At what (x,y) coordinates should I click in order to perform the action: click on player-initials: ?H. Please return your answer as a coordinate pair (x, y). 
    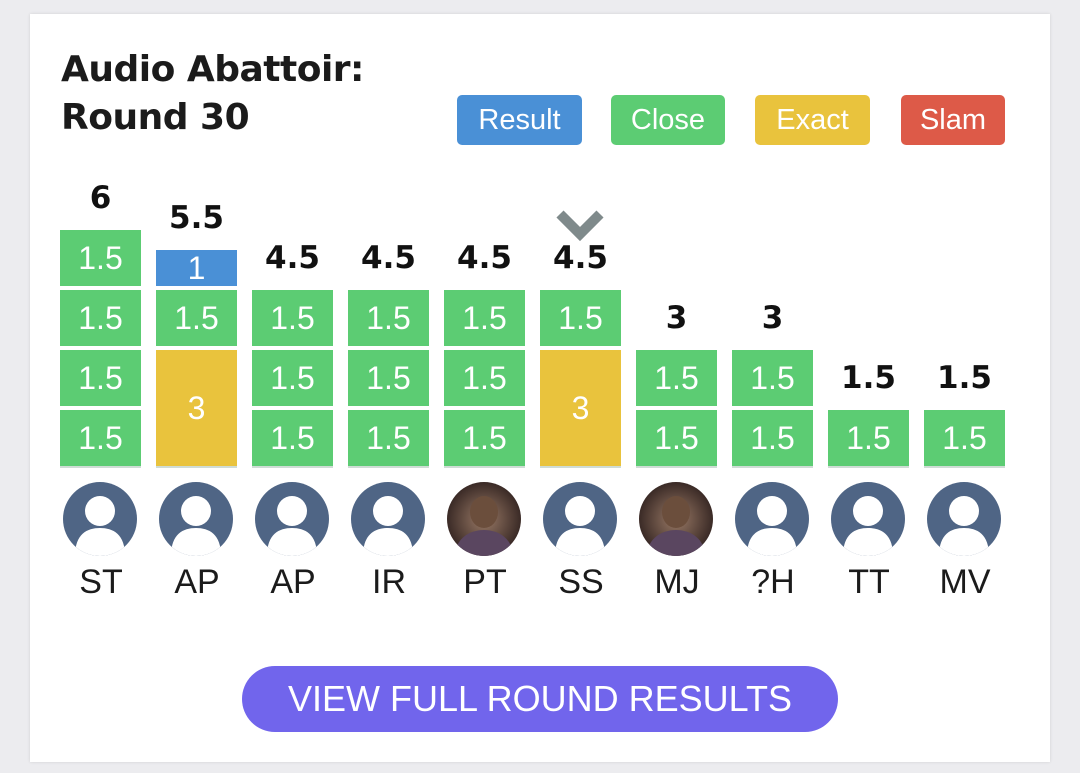
    Looking at the image, I should click on (773, 582).